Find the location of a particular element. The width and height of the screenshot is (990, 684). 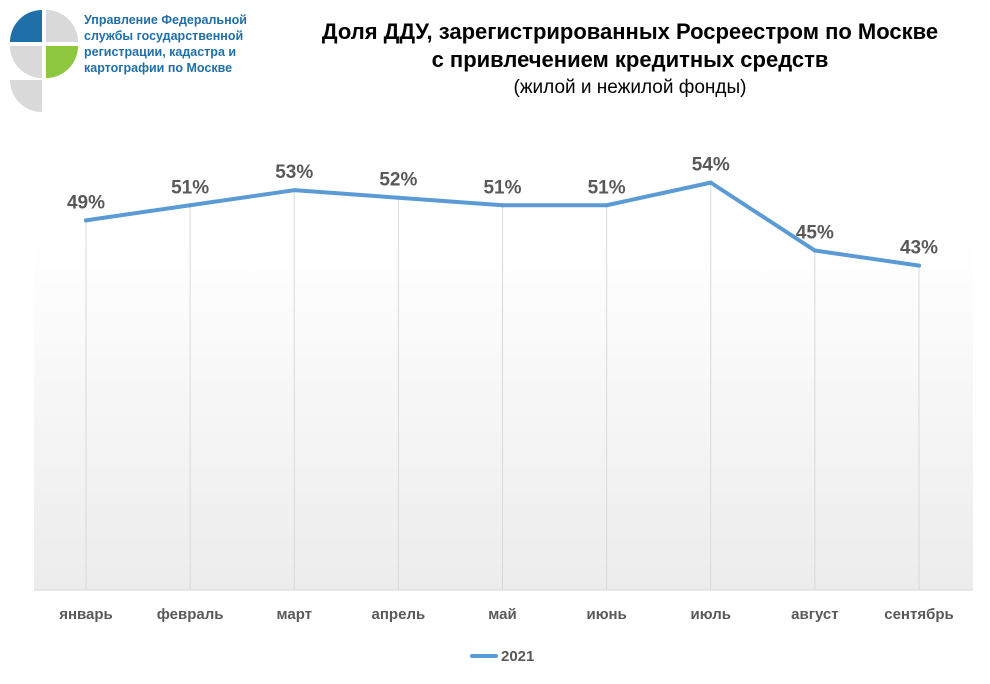

x-tick-label: май is located at coordinates (502, 614).